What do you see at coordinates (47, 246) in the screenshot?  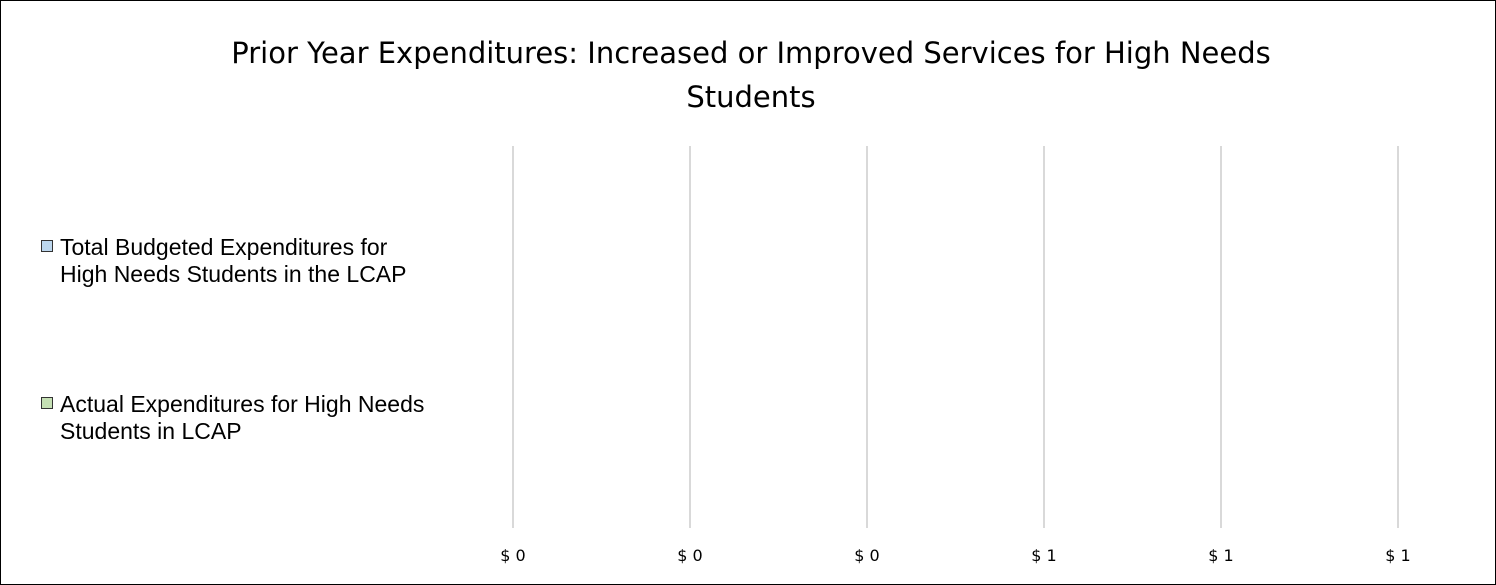 I see `legend-swatch-budgeted` at bounding box center [47, 246].